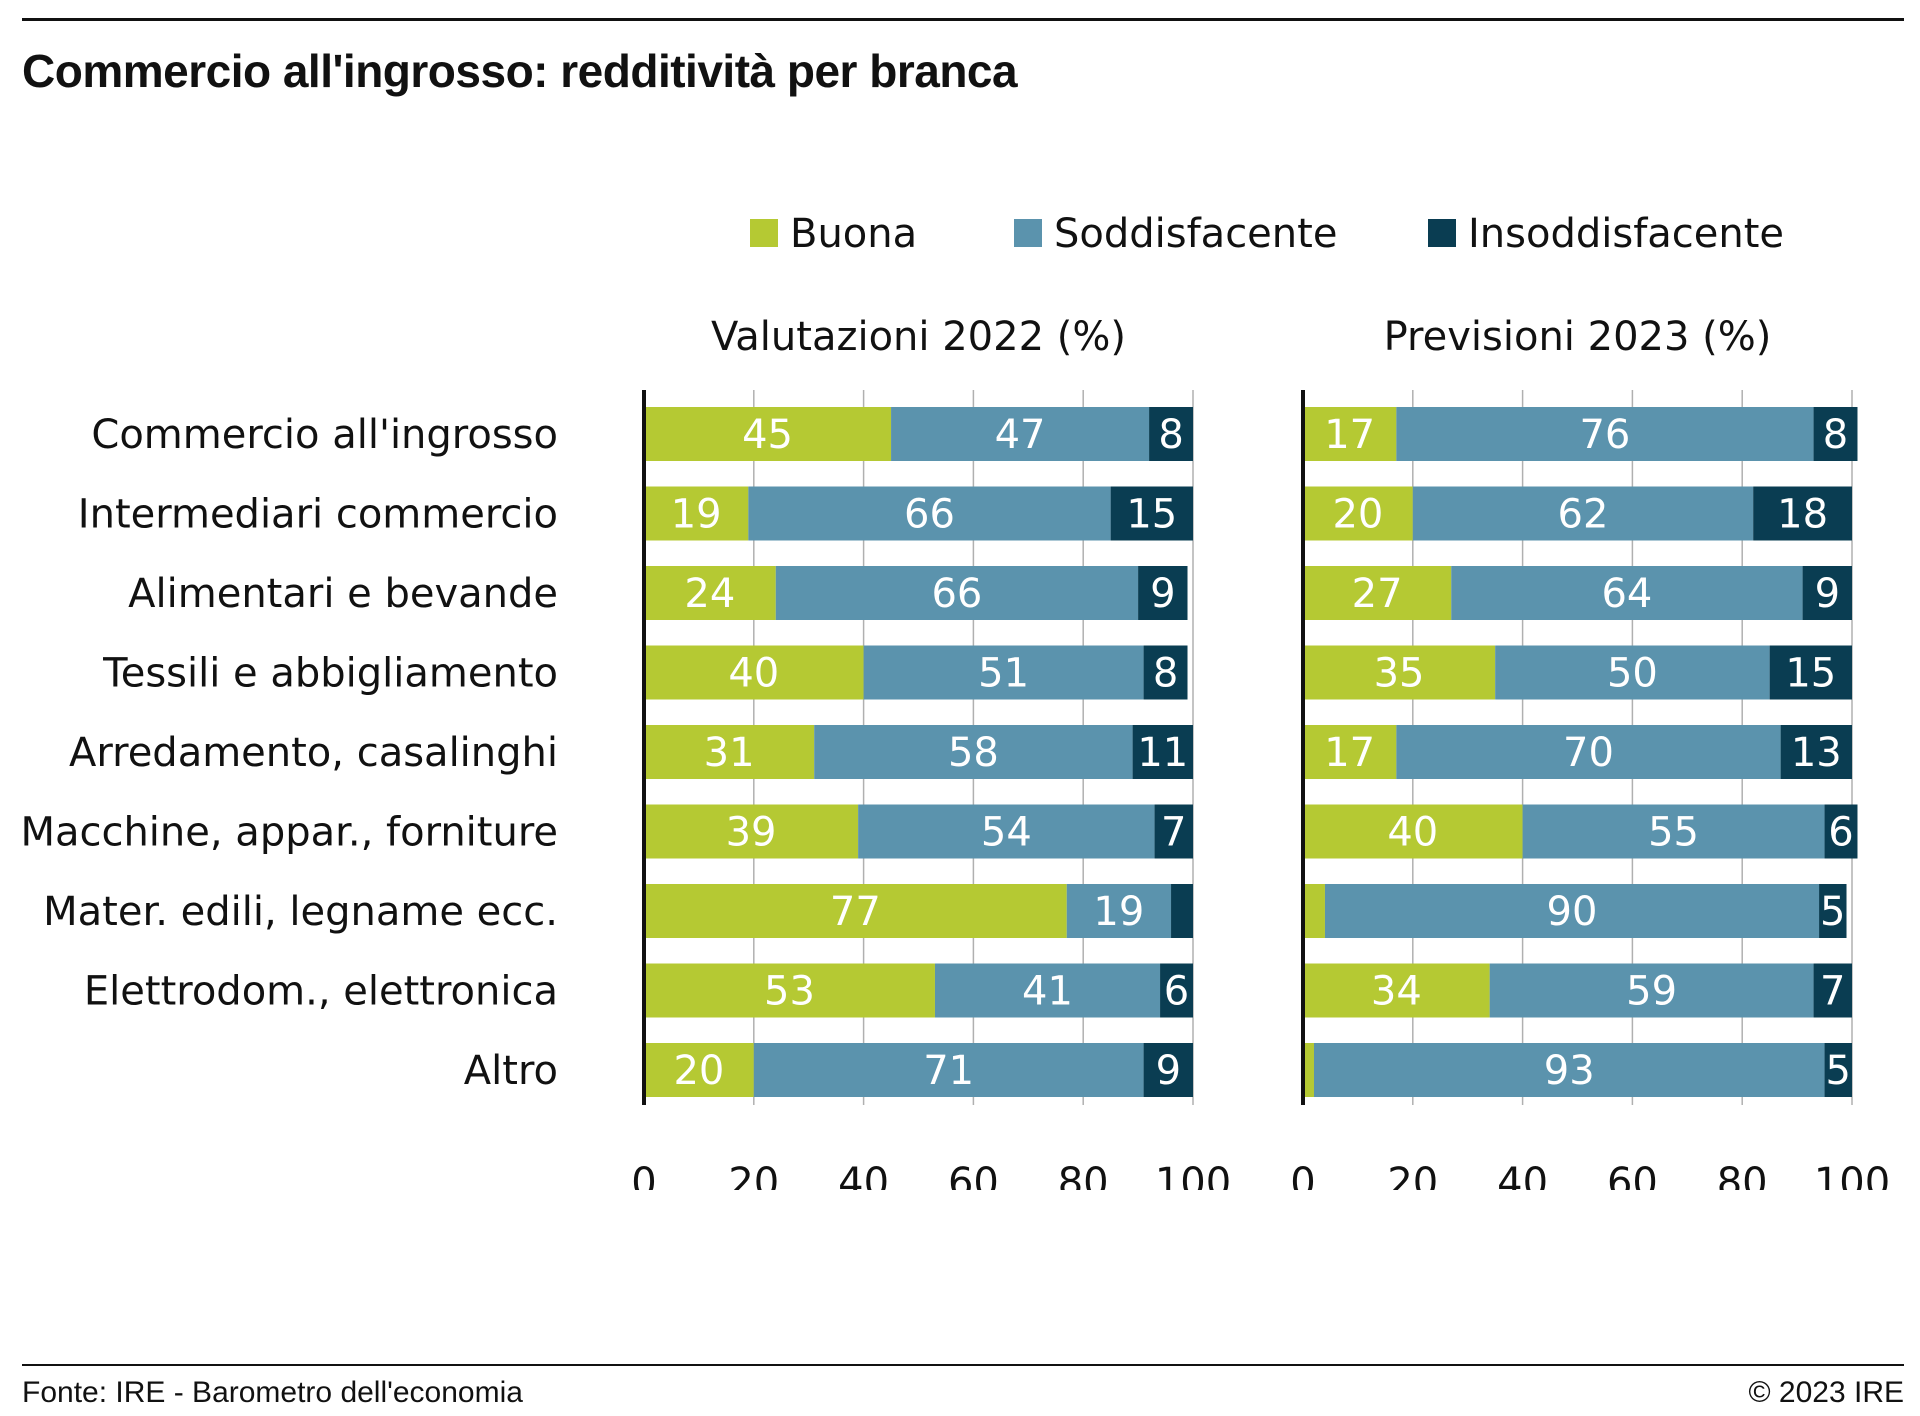  I want to click on data-label: 35, so click(1399, 674).